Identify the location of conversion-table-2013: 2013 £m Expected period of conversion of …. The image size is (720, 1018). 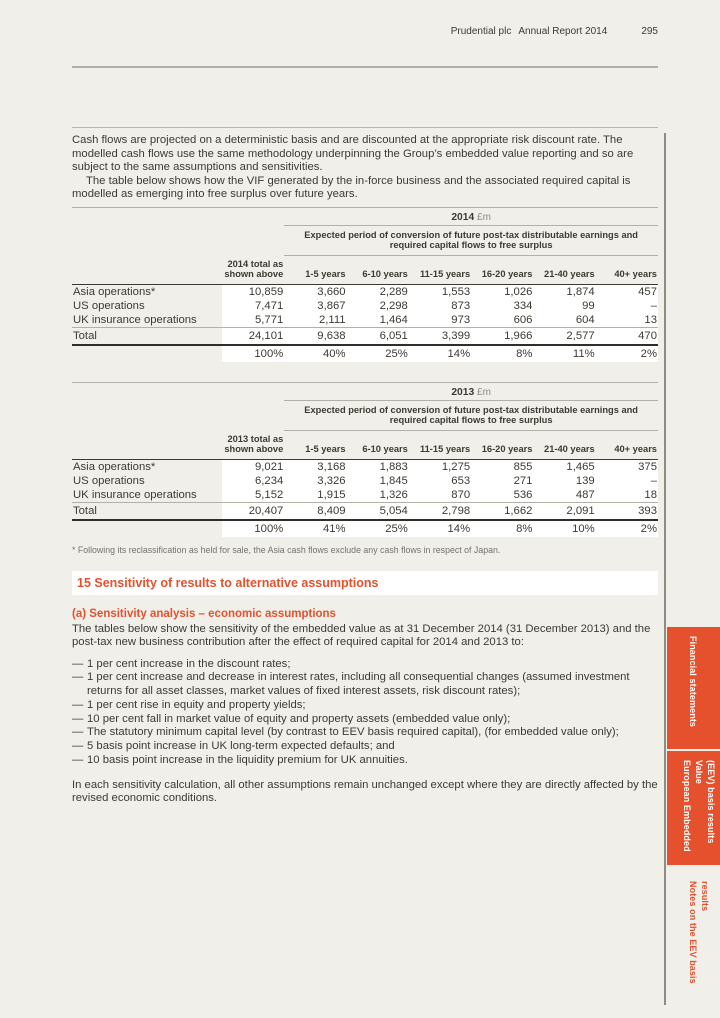
(365, 459).